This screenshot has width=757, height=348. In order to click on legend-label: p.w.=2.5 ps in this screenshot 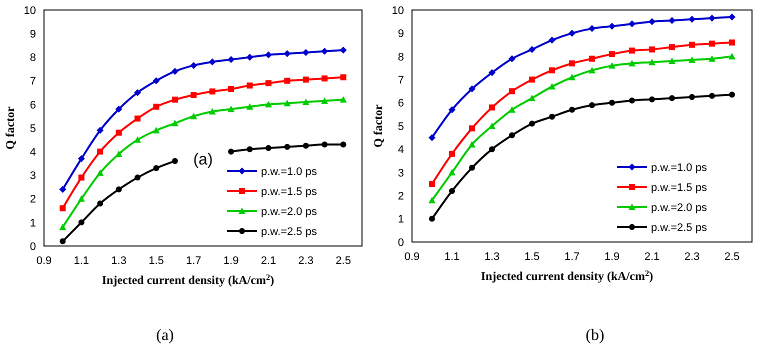, I will do `click(679, 228)`.